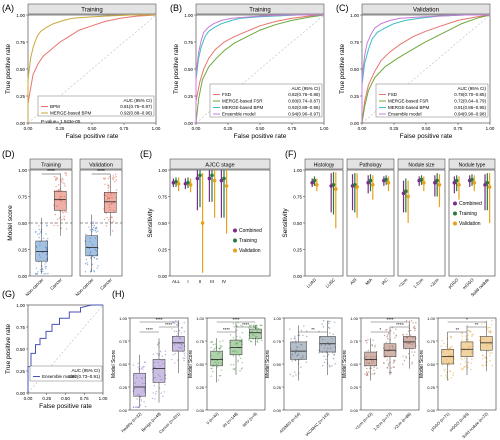 This screenshot has width=500, height=440. Describe the element at coordinates (176, 8) in the screenshot. I see `panel-label: (B)` at that location.